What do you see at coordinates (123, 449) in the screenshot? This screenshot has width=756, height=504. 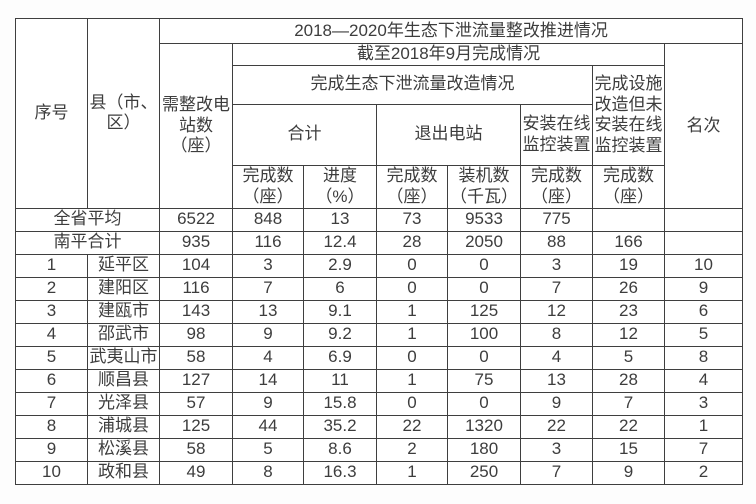 I see `cell-county: 松溪县` at bounding box center [123, 449].